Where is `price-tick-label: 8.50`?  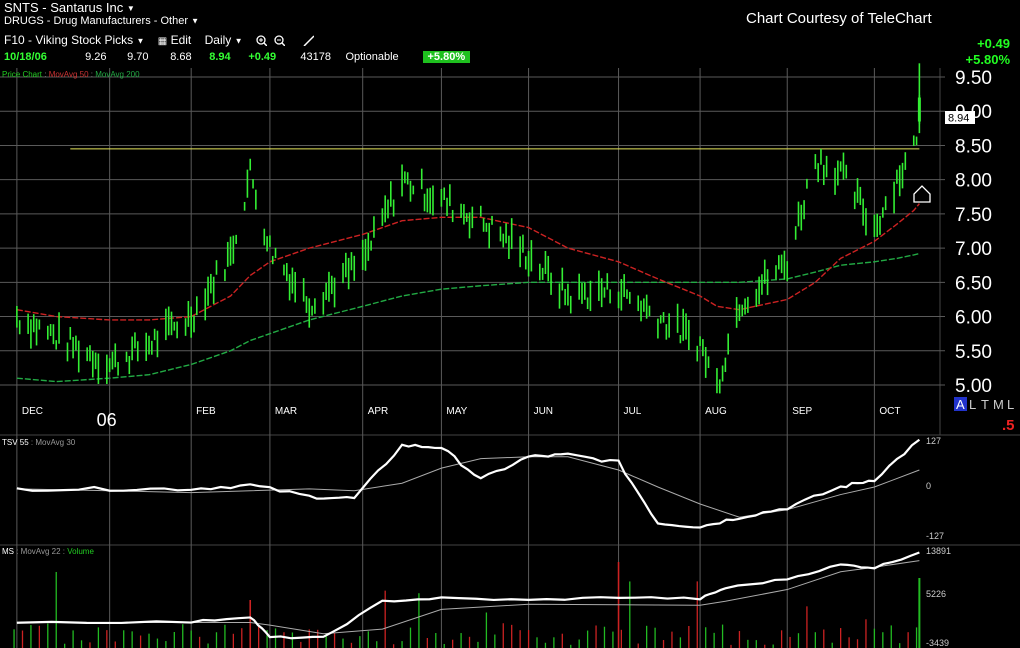 price-tick-label: 8.50 is located at coordinates (973, 146).